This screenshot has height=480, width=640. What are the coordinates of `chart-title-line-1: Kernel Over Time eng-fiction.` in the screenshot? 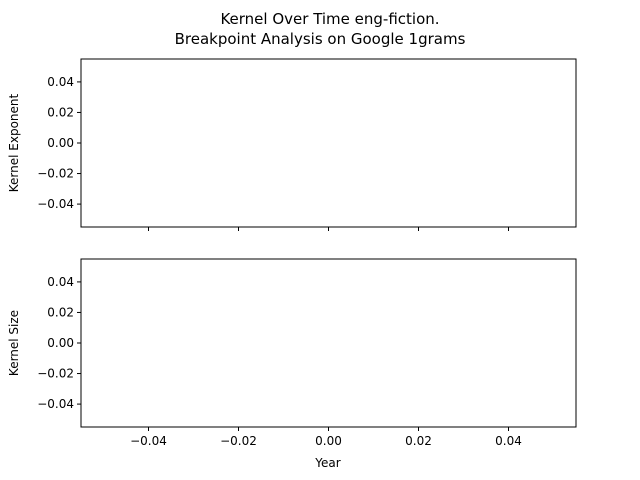 It's located at (329, 19).